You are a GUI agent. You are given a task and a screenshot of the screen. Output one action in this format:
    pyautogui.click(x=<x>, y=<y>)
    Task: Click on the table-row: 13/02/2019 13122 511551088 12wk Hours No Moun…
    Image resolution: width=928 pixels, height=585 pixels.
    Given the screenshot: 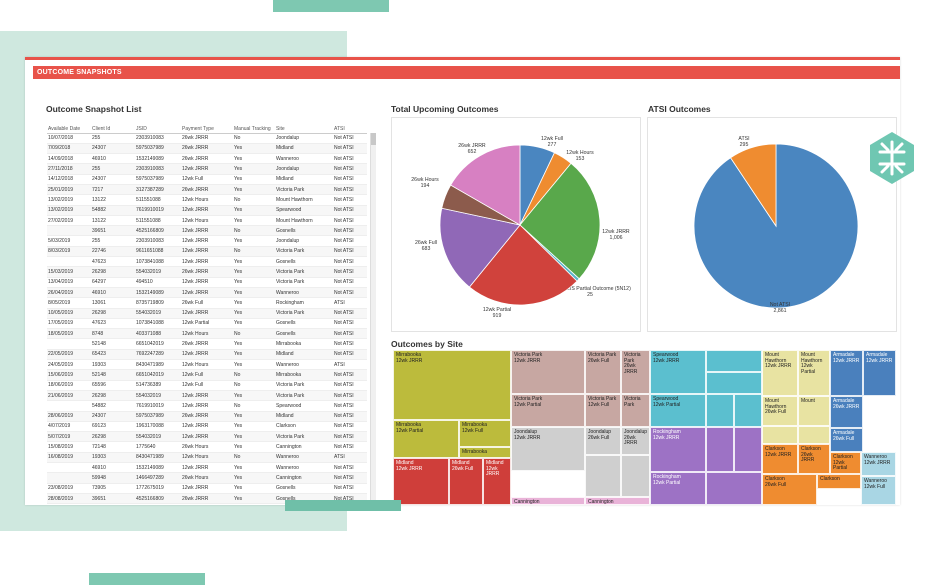 What is the action you would take?
    pyautogui.click(x=207, y=200)
    